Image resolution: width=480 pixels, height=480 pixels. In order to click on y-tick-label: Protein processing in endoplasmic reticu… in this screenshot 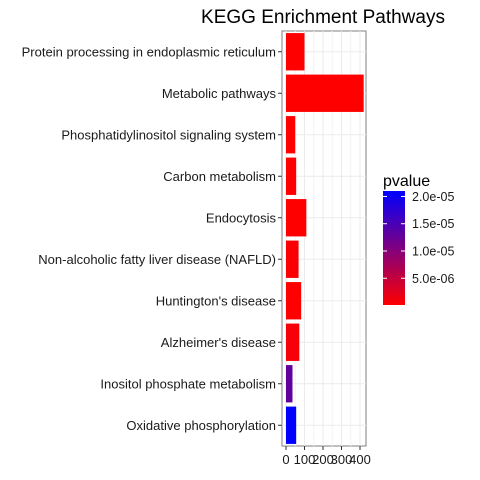, I will do `click(149, 51)`.